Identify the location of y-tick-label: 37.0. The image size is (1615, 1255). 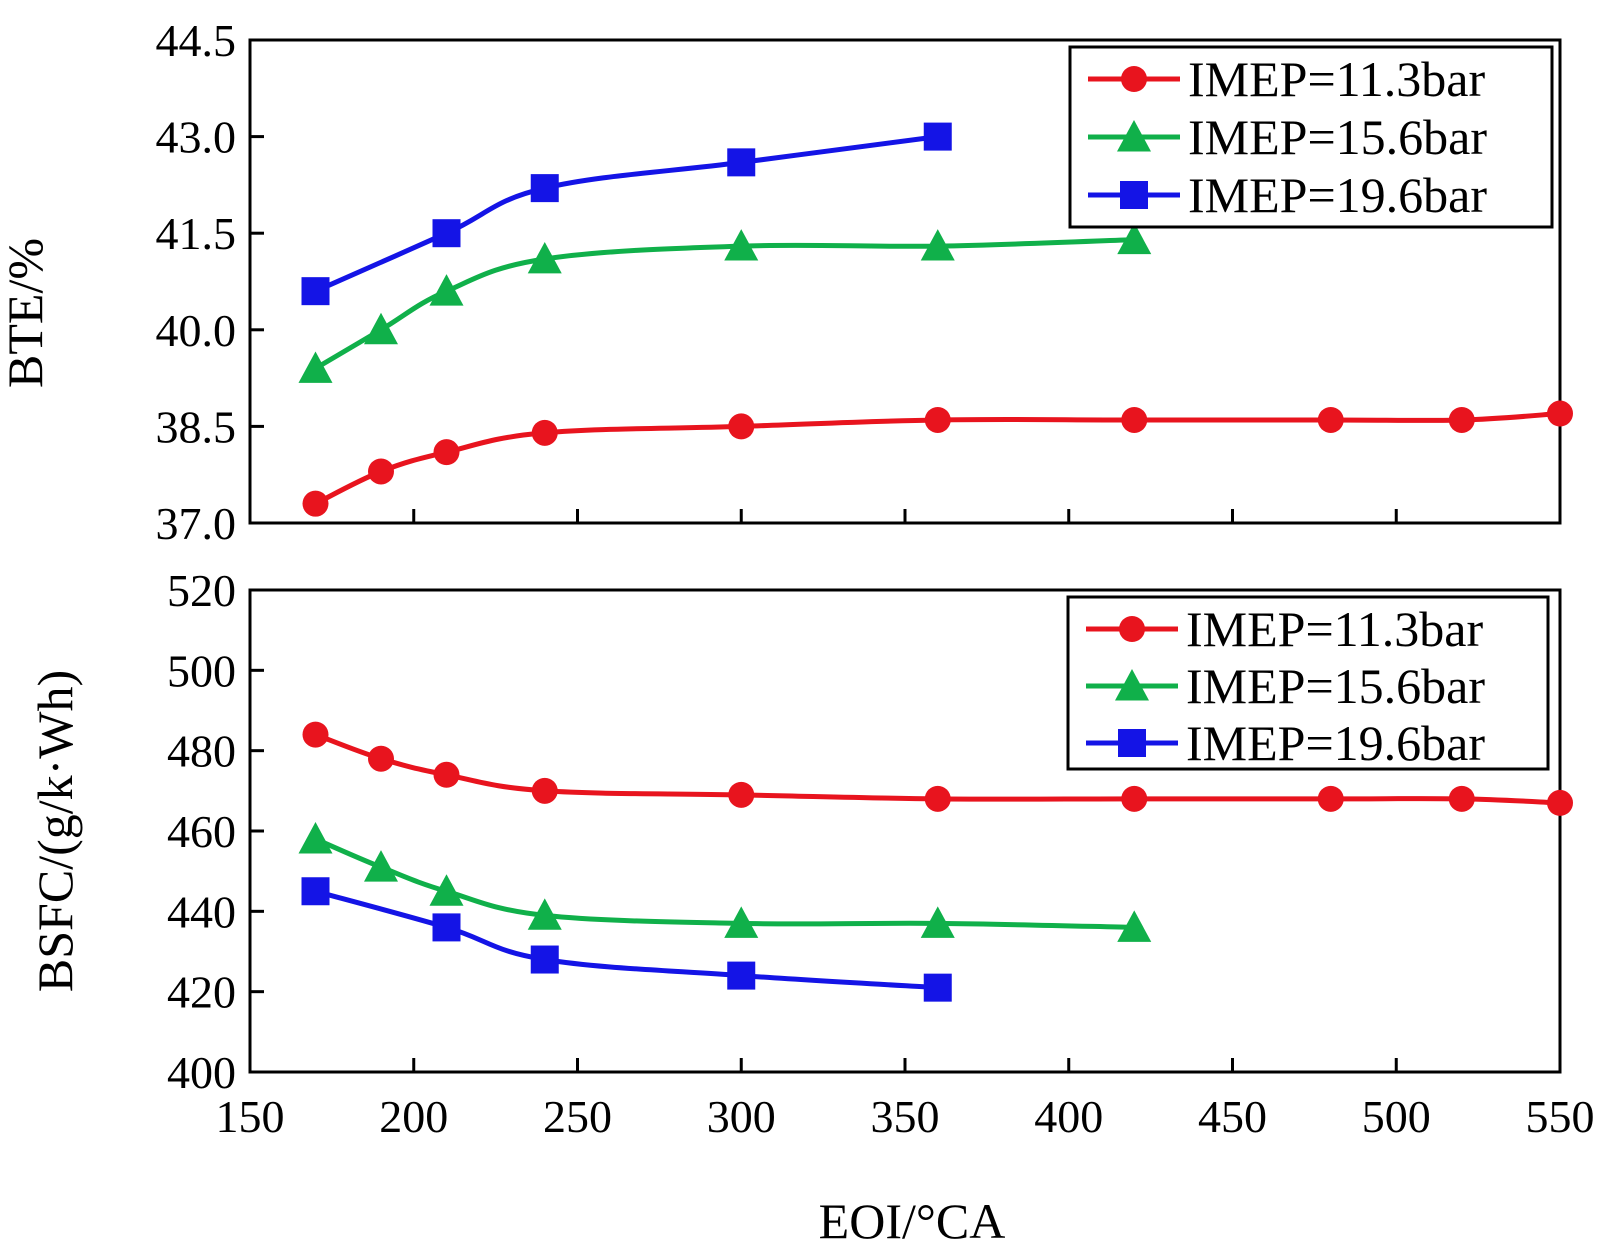
(196, 523).